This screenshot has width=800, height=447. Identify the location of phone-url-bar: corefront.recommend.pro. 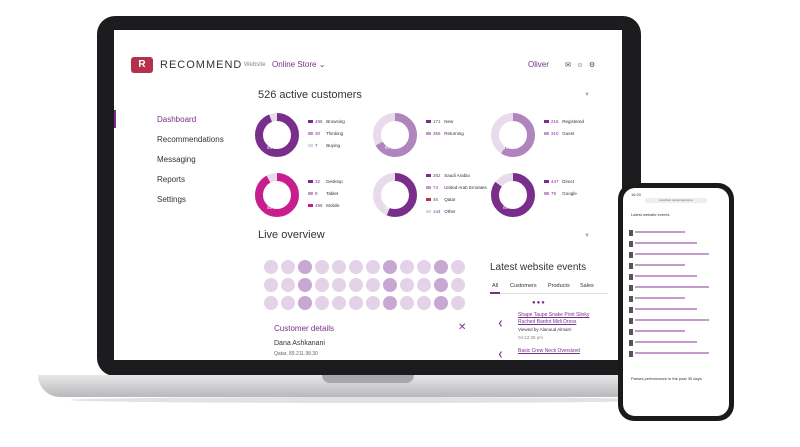
(676, 200).